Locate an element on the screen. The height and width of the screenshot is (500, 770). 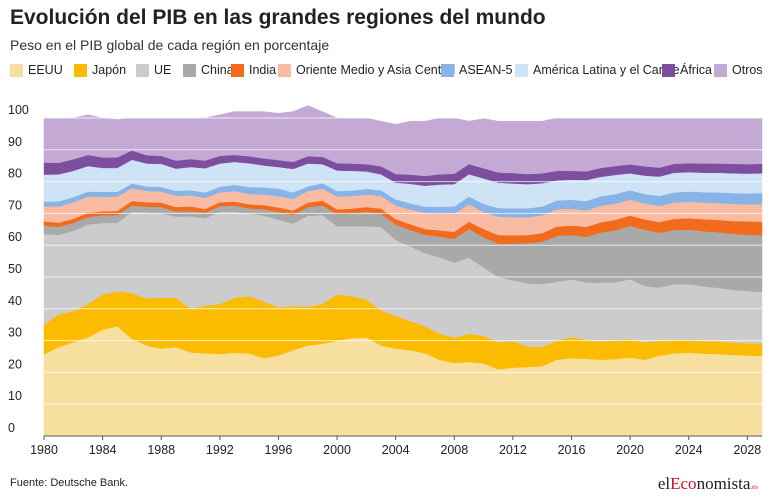
x-tick-label: 2024 is located at coordinates (689, 450).